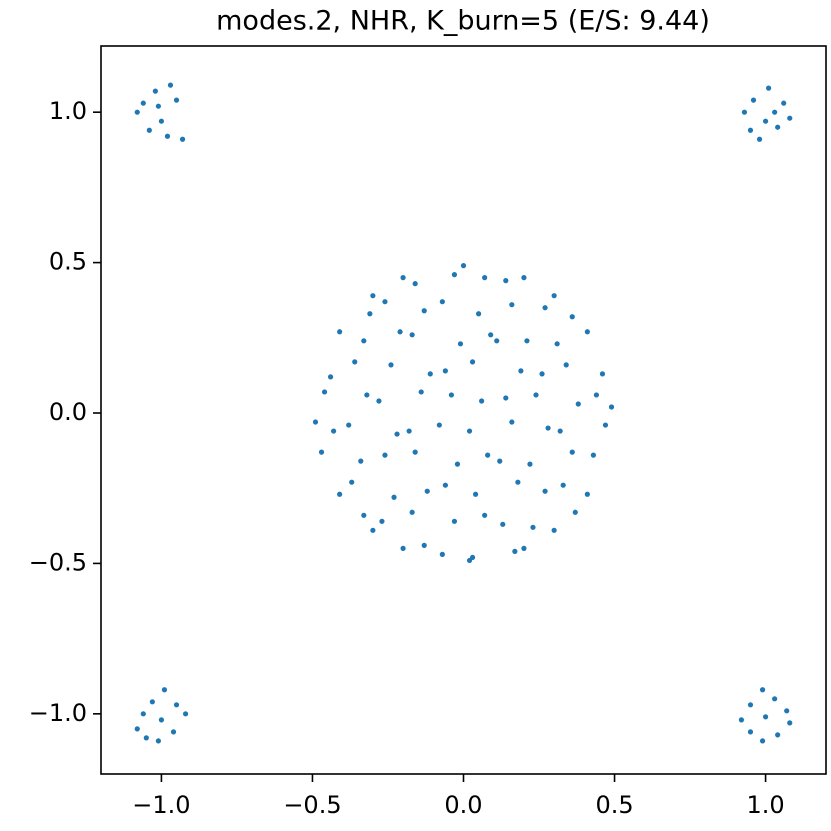 The height and width of the screenshot is (831, 831). Describe the element at coordinates (614, 805) in the screenshot. I see `x-tick-label: 0.5` at that location.